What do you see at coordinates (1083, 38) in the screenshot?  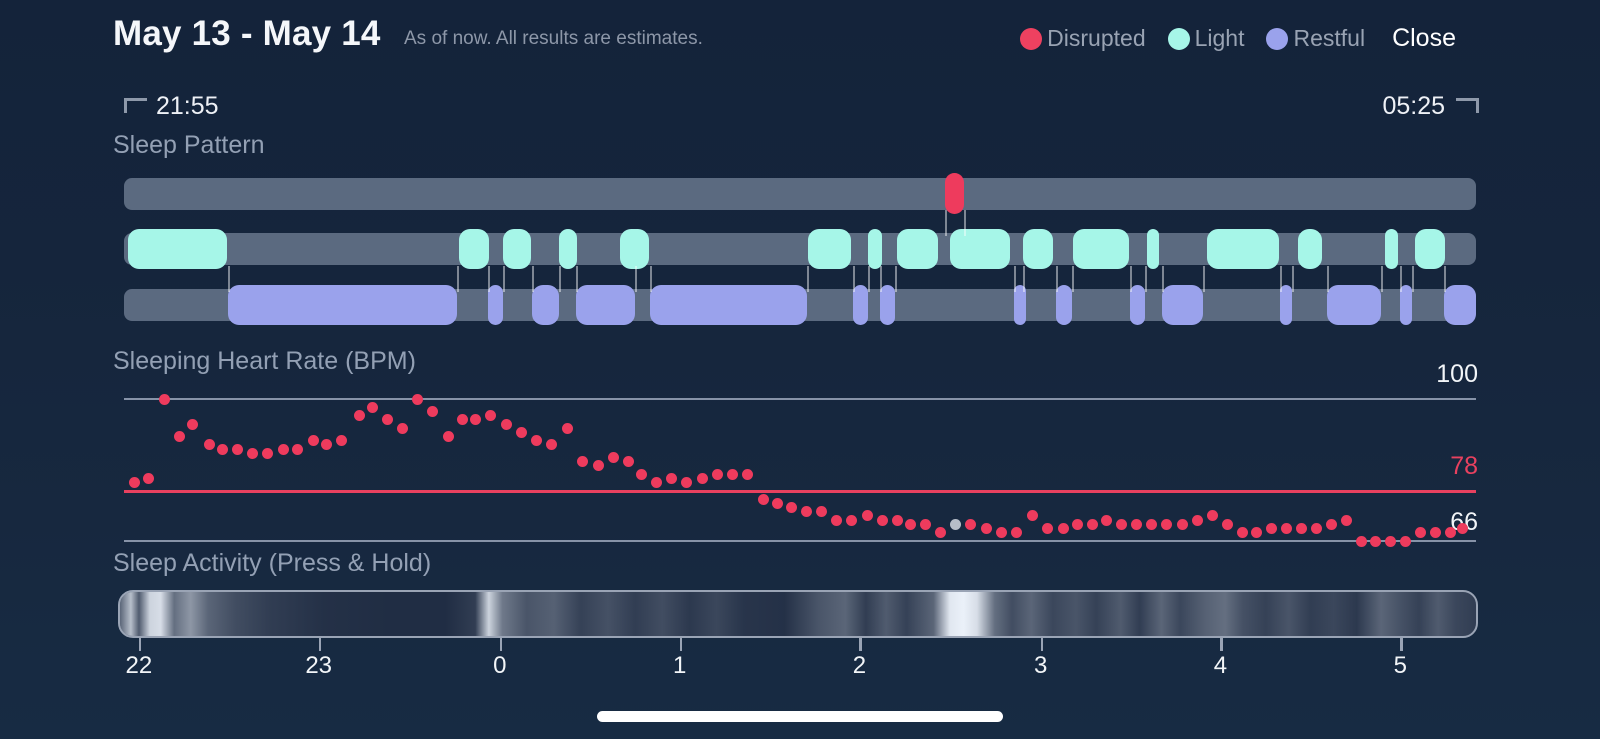 I see `legend-item-disrupted: Disrupted` at bounding box center [1083, 38].